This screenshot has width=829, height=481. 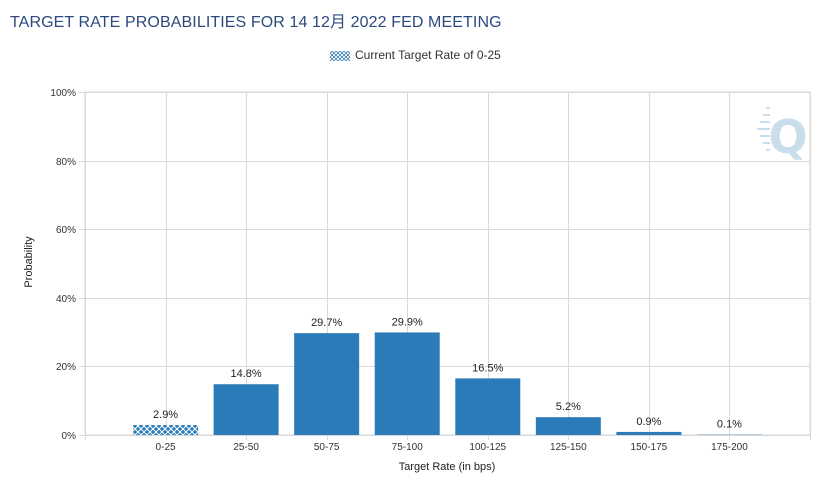 I want to click on y-tick-label: 20%, so click(x=66, y=367).